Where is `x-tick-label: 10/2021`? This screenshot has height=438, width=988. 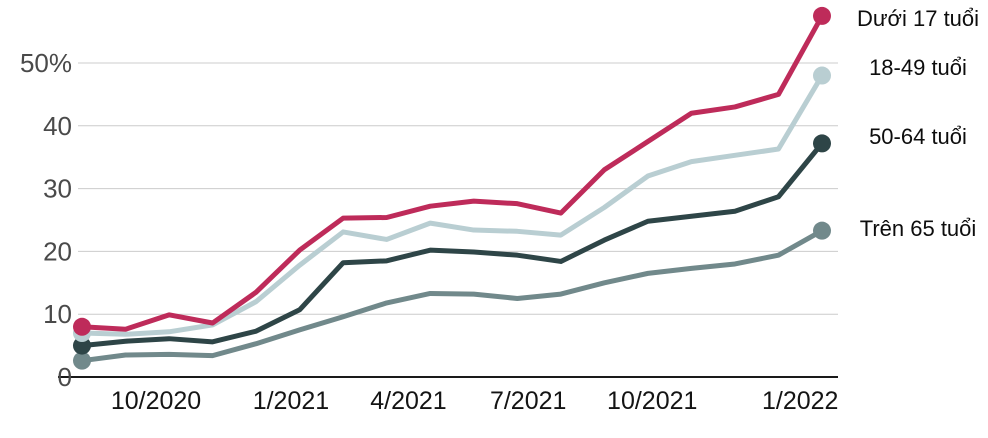
x-tick-label: 10/2021 is located at coordinates (652, 401).